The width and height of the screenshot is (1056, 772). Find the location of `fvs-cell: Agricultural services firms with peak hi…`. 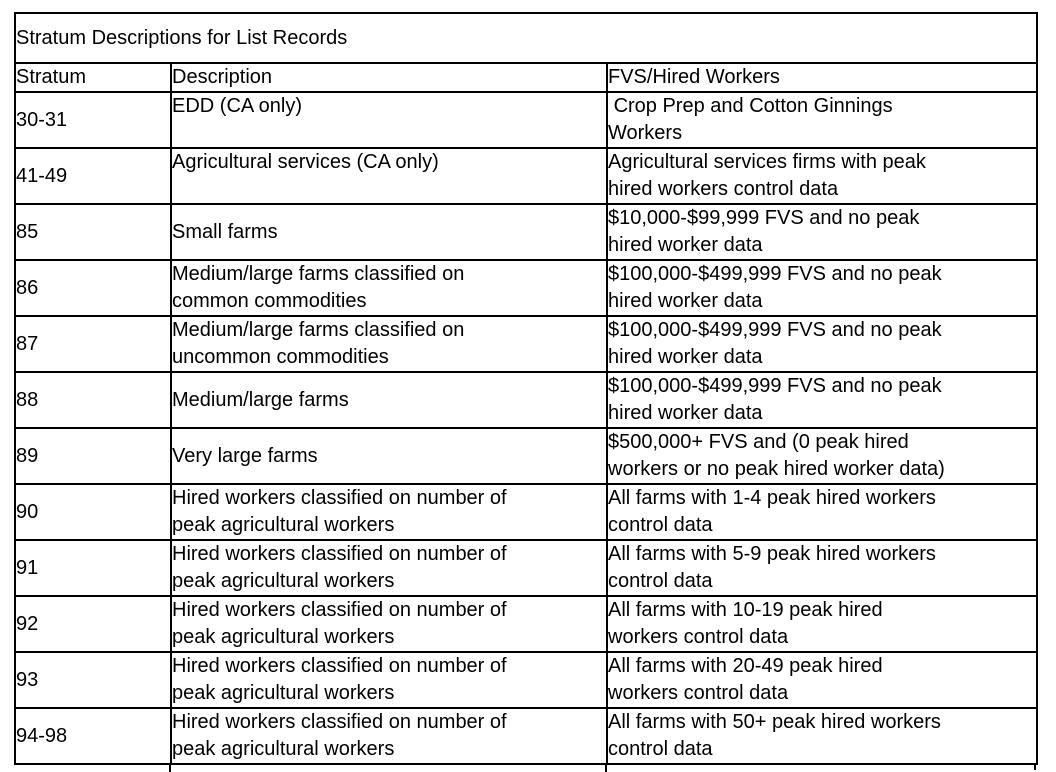

fvs-cell: Agricultural services firms with peak hi… is located at coordinates (822, 176).